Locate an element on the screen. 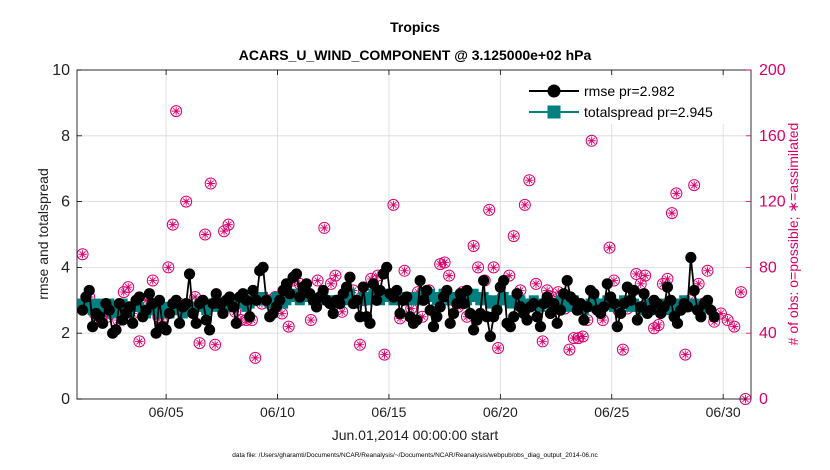 The image size is (830, 470). legend-rmse-marker is located at coordinates (554, 91).